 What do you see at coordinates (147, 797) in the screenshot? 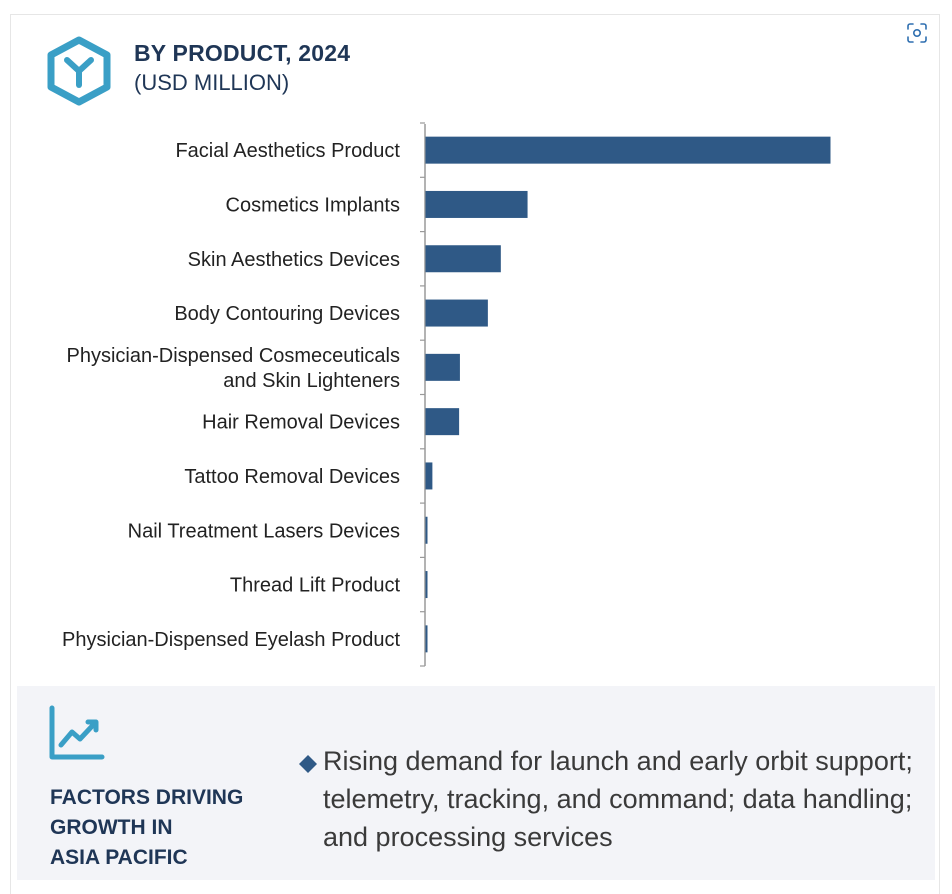
I see `factors-heading-line: FACTORS DRIVING` at bounding box center [147, 797].